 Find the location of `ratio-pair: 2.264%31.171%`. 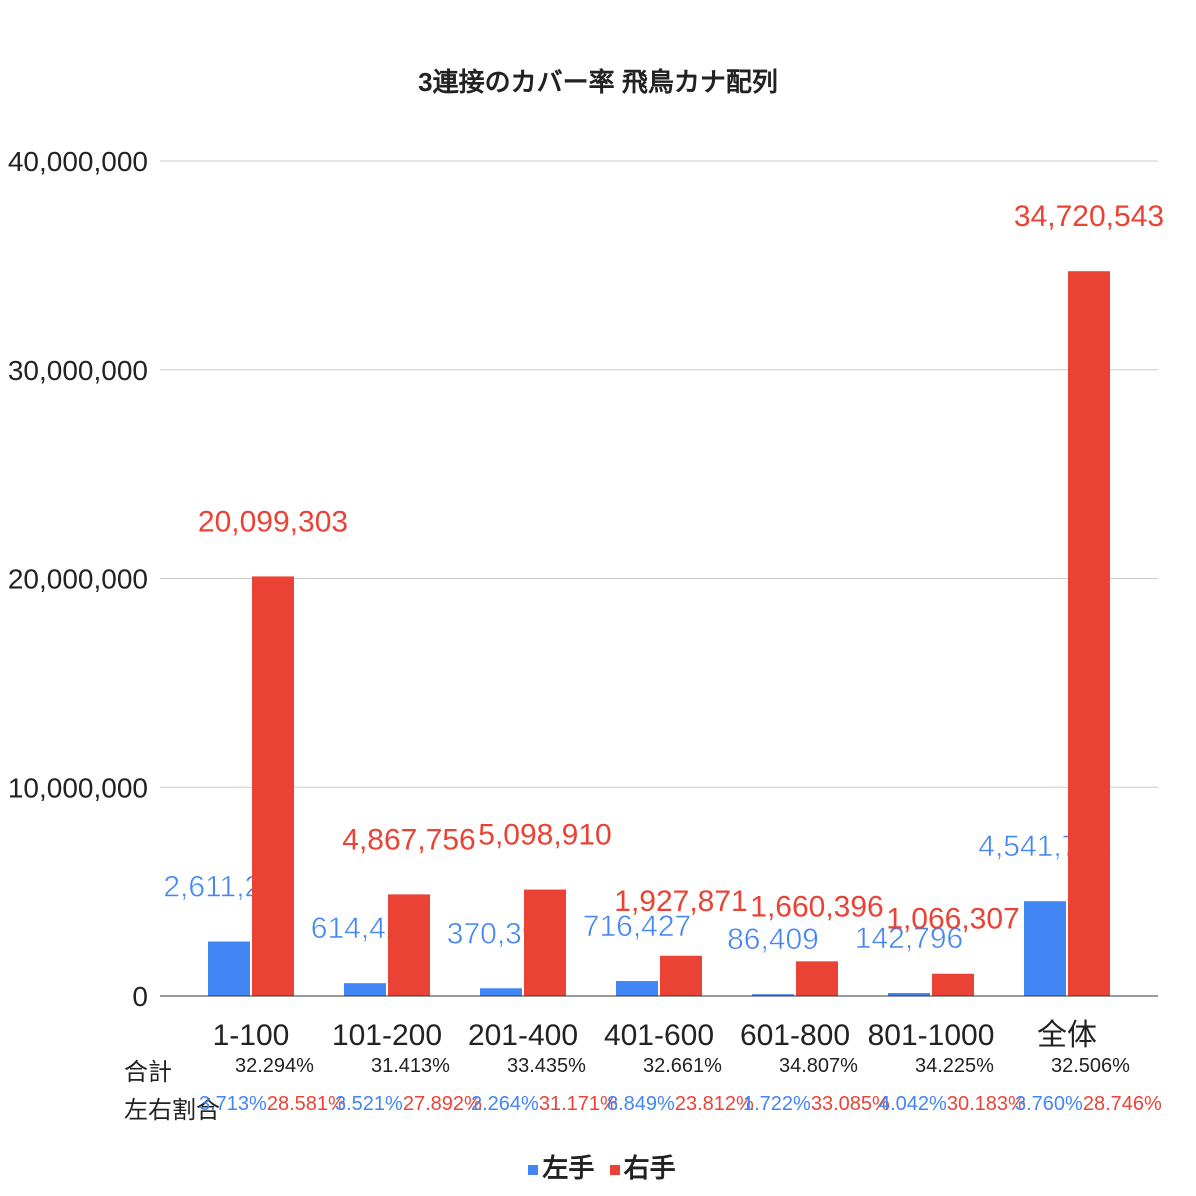

ratio-pair: 2.264%31.171% is located at coordinates (544, 1104).